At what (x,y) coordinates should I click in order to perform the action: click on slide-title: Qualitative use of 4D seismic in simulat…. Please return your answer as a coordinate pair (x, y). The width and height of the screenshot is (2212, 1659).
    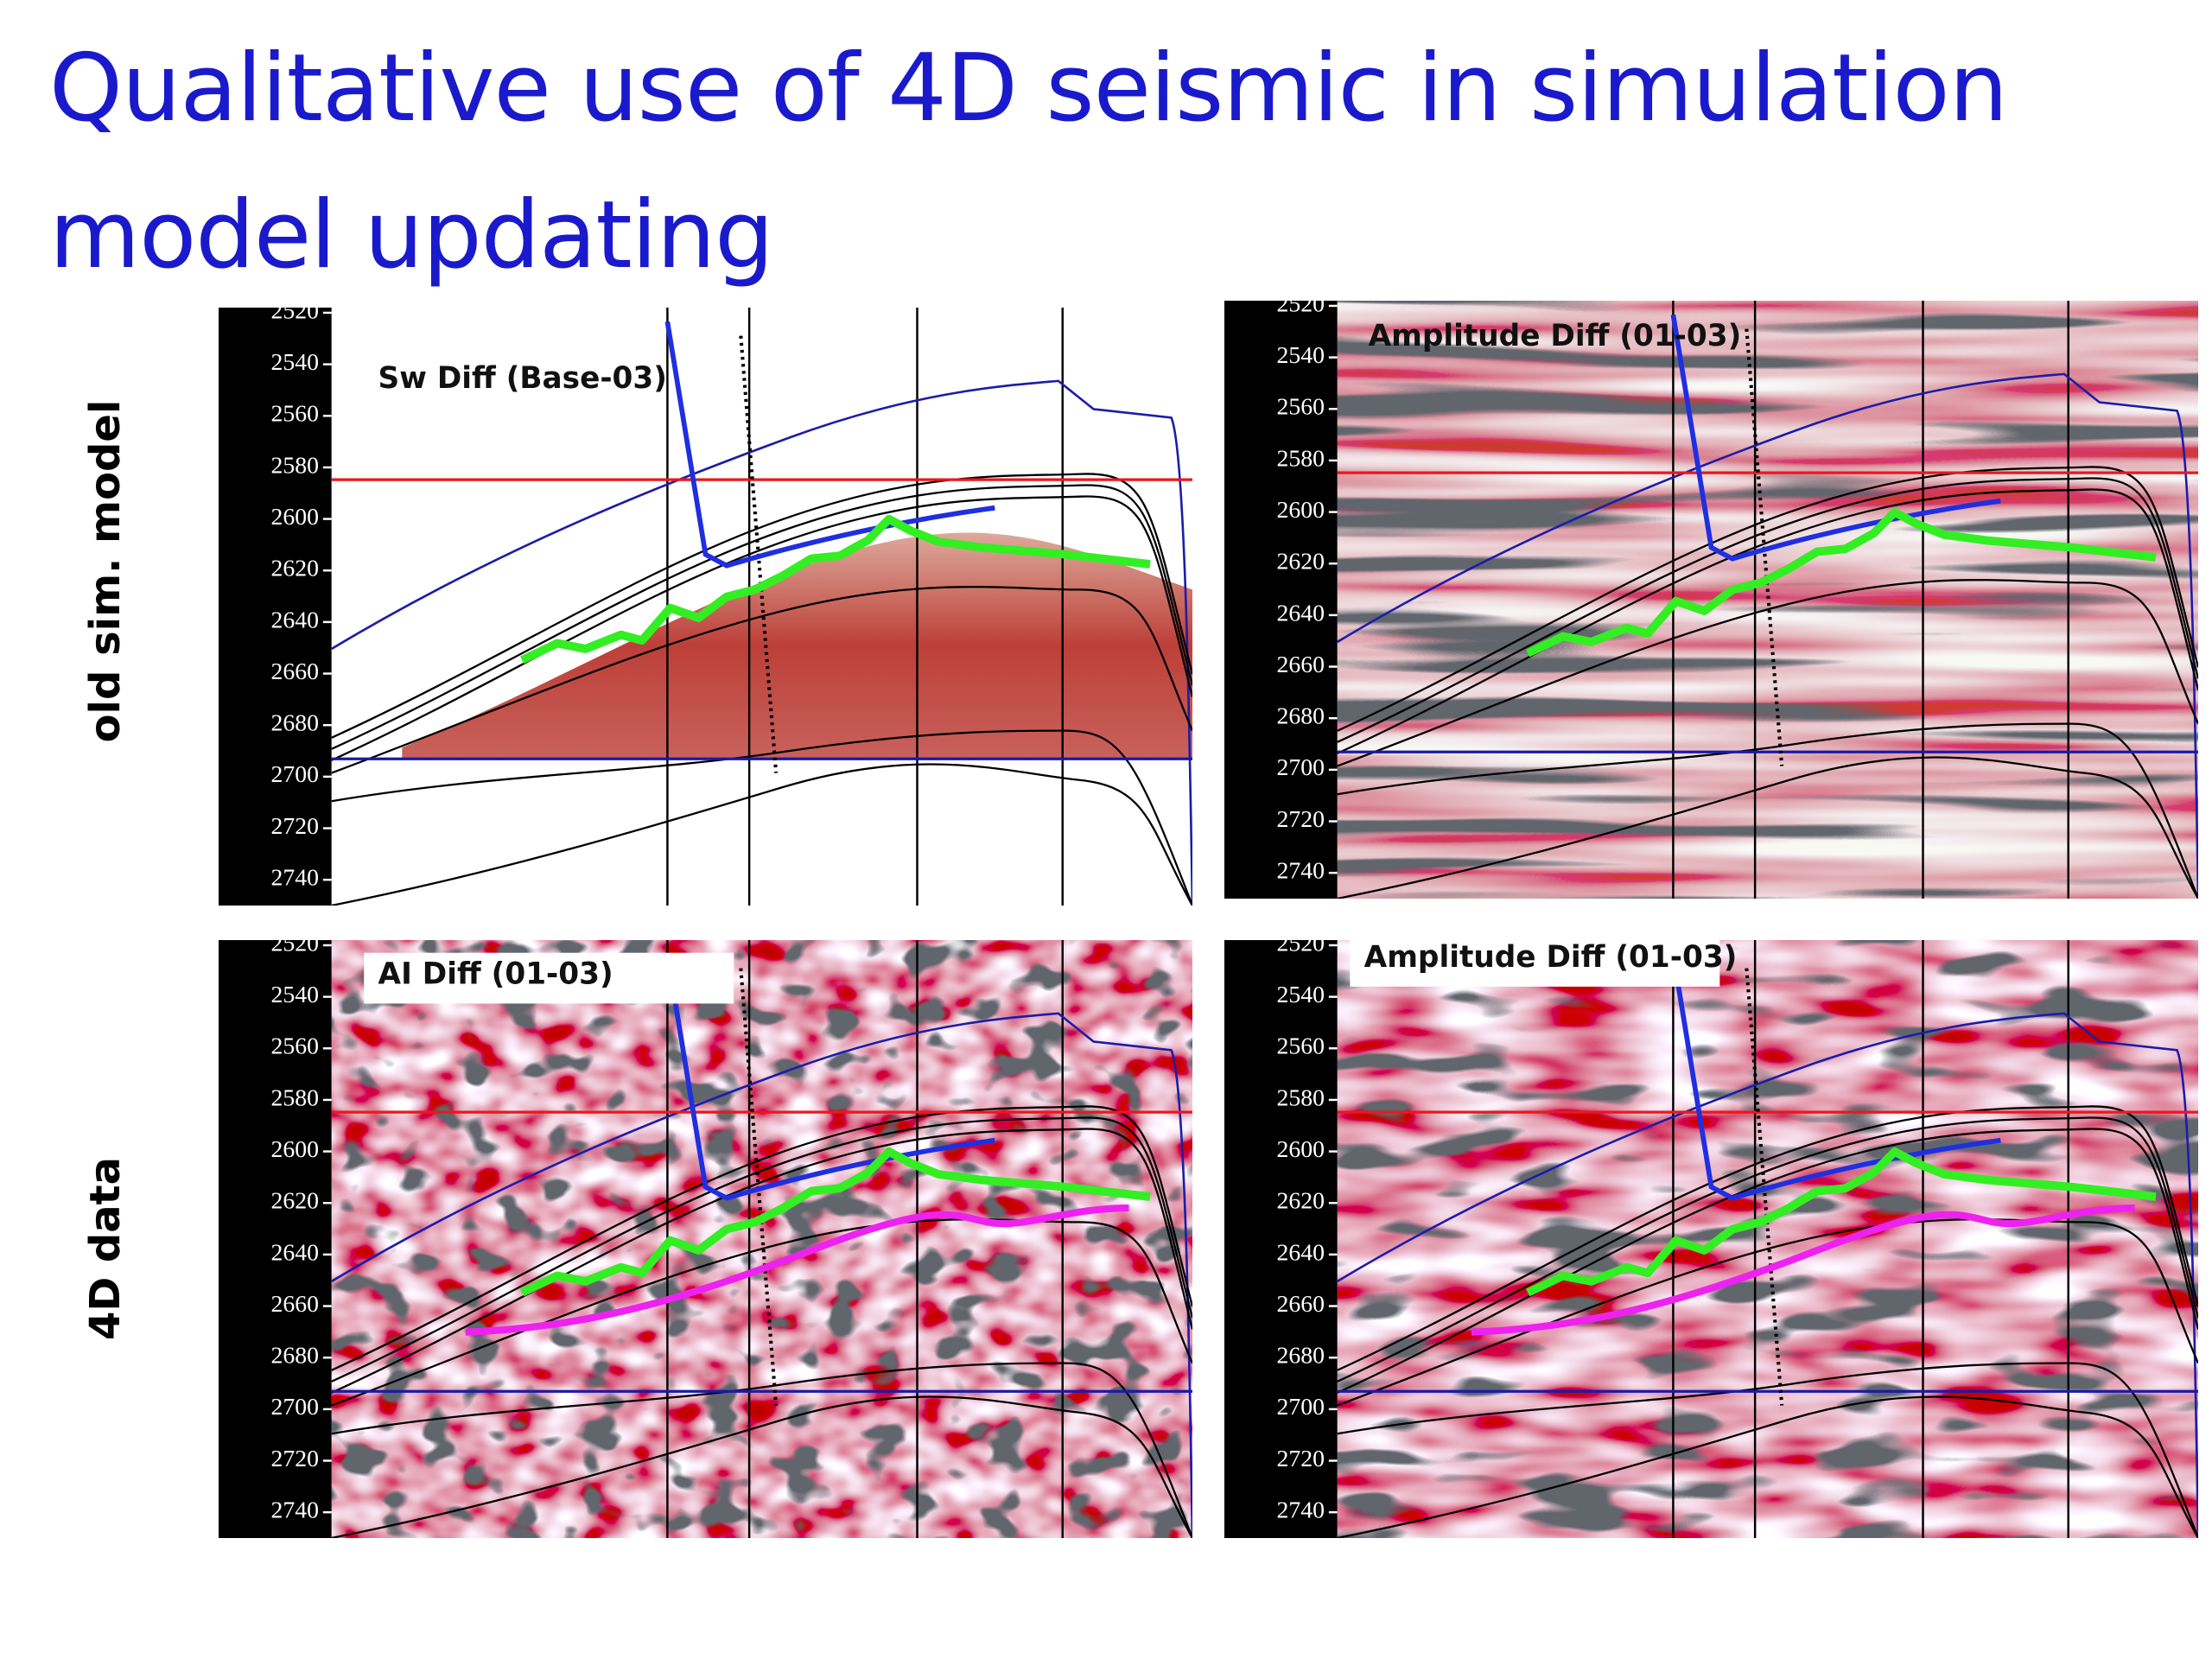
    Looking at the image, I should click on (1028, 162).